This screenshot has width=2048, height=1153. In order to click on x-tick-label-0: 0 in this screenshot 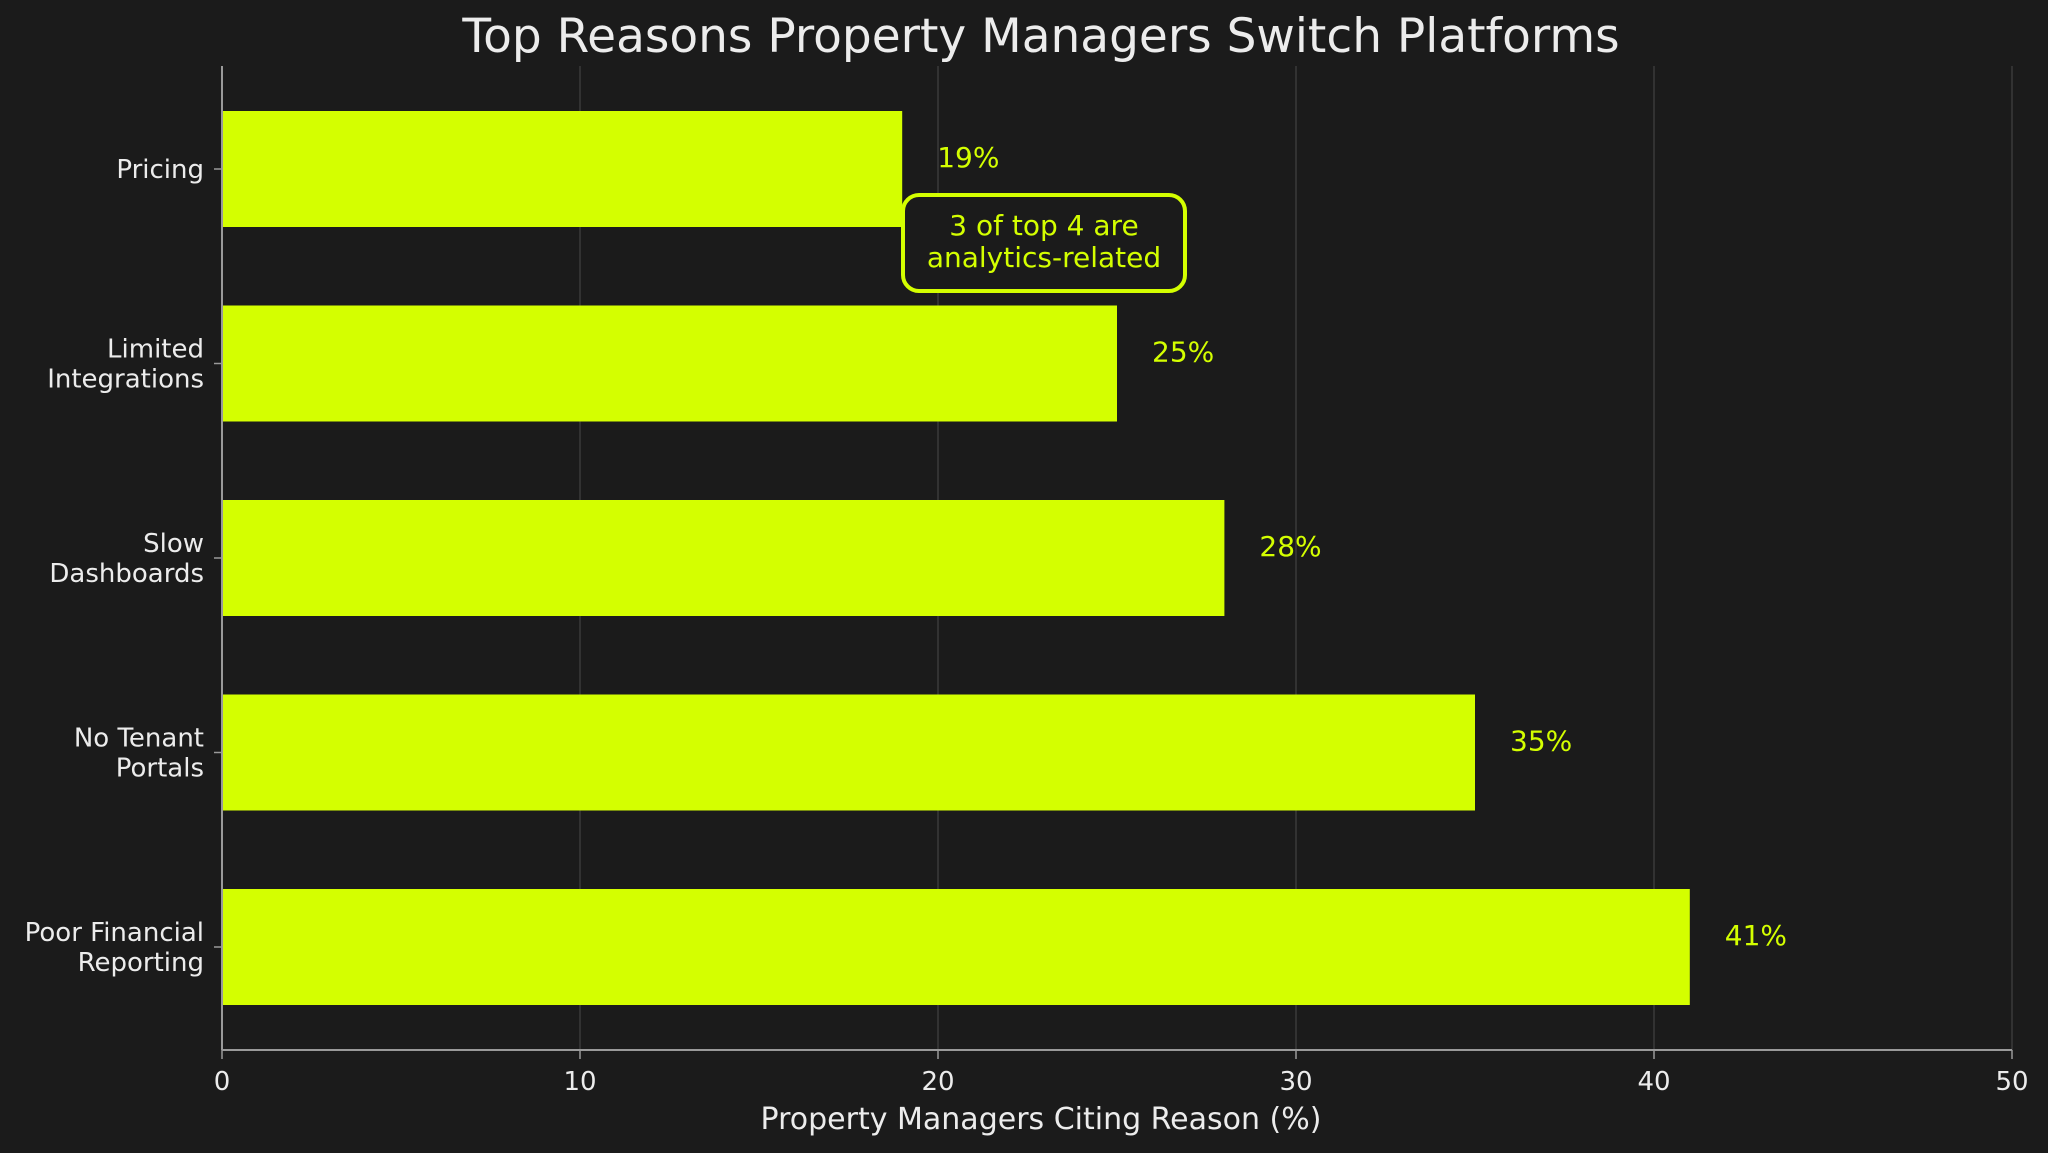, I will do `click(222, 1082)`.